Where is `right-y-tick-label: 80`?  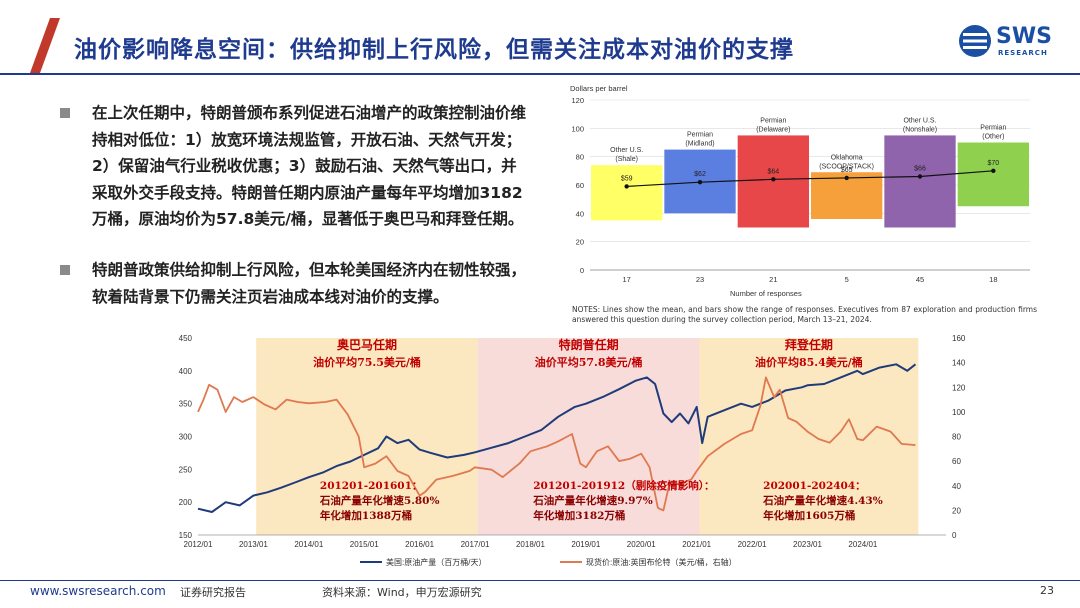
right-y-tick-label: 80 is located at coordinates (956, 437).